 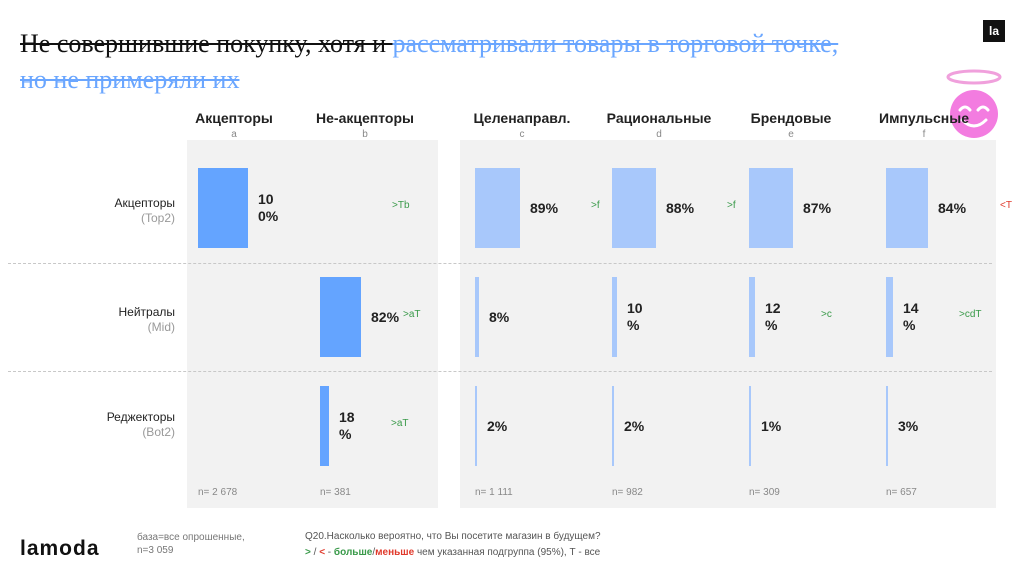 What do you see at coordinates (145, 203) in the screenshot?
I see `row-label-main: Акцепторы` at bounding box center [145, 203].